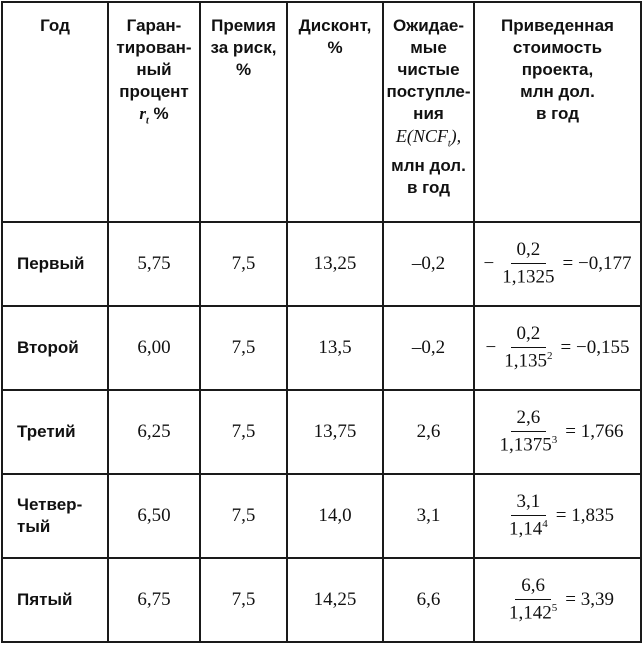  Describe the element at coordinates (154, 600) in the screenshot. I see `cell-guaranteed: 6,75` at that location.